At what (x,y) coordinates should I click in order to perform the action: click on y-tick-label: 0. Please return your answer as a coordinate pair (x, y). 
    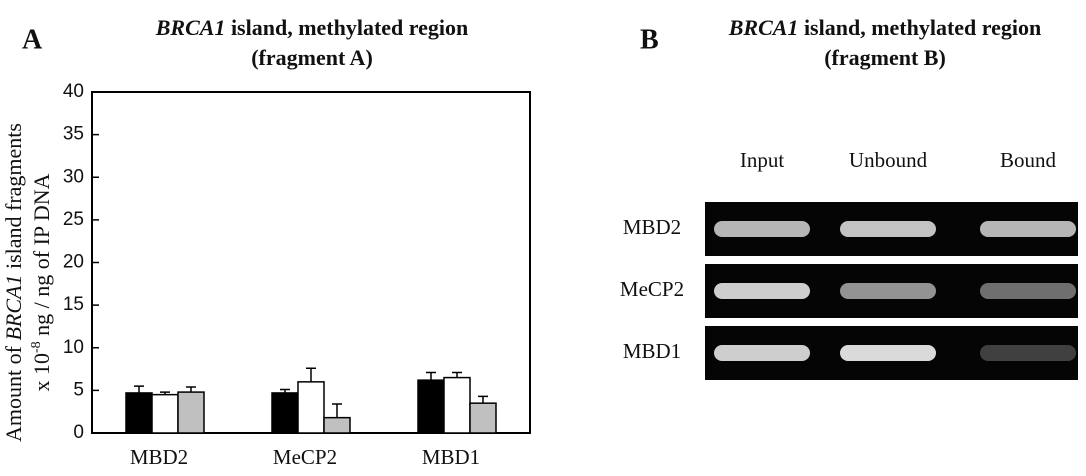
    Looking at the image, I should click on (78, 432).